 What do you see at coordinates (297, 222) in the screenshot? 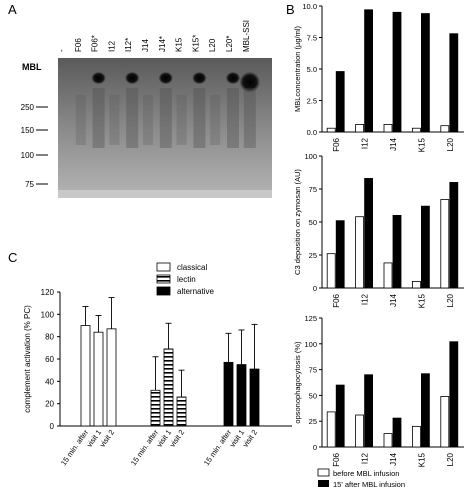
I see `y-axis-label: C3 deposition on zymosan (AU)` at bounding box center [297, 222].